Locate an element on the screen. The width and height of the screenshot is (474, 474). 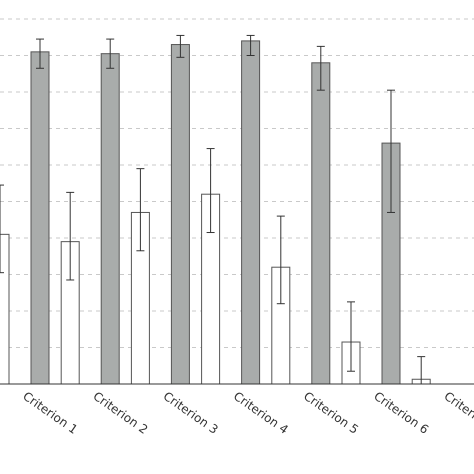
x-tick-label: Criterion 3 is located at coordinates (191, 413).